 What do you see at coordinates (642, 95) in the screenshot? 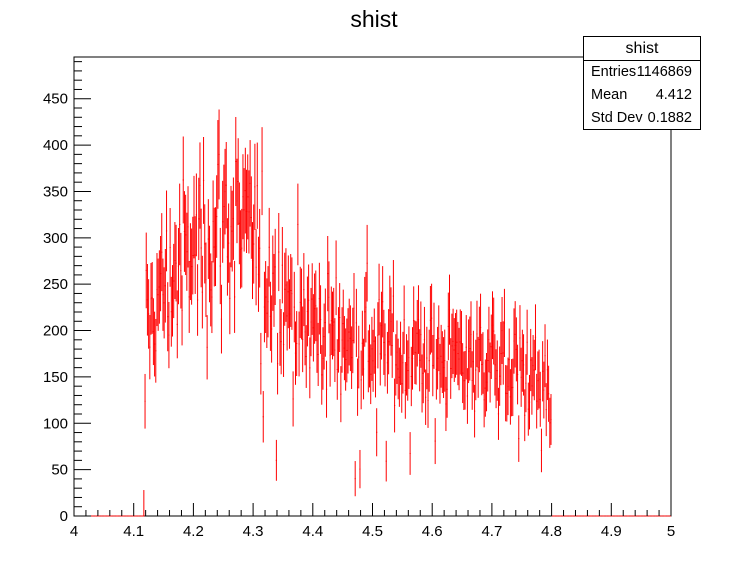
I see `stats-row-mean: Mean 4.412` at bounding box center [642, 95].